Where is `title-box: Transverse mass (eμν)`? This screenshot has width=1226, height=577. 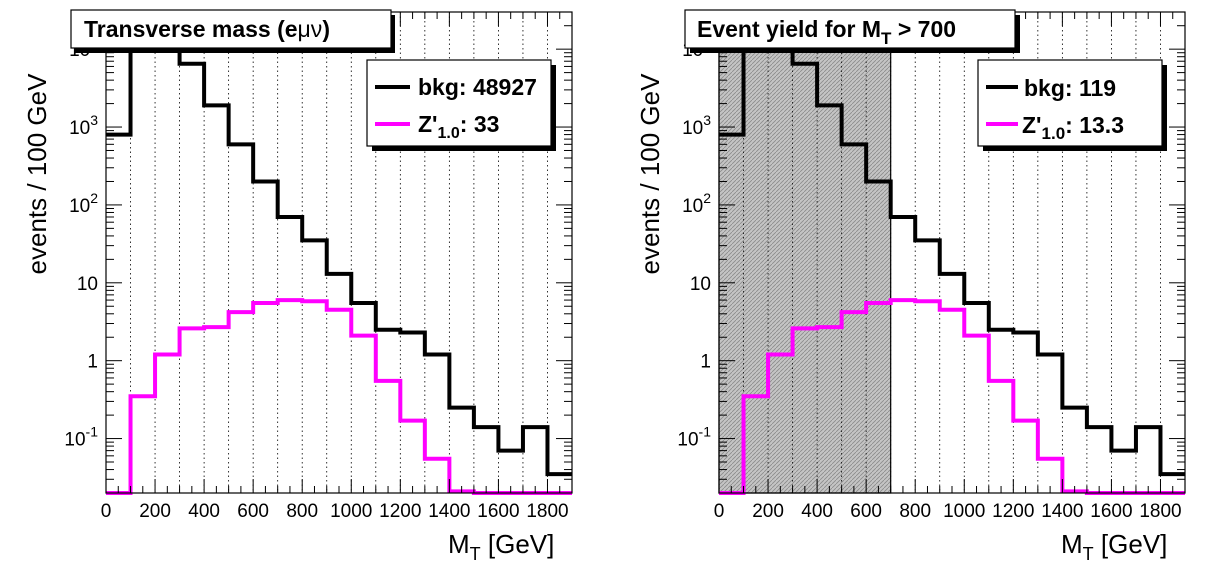
title-box: Transverse mass (eμν) is located at coordinates (232, 31).